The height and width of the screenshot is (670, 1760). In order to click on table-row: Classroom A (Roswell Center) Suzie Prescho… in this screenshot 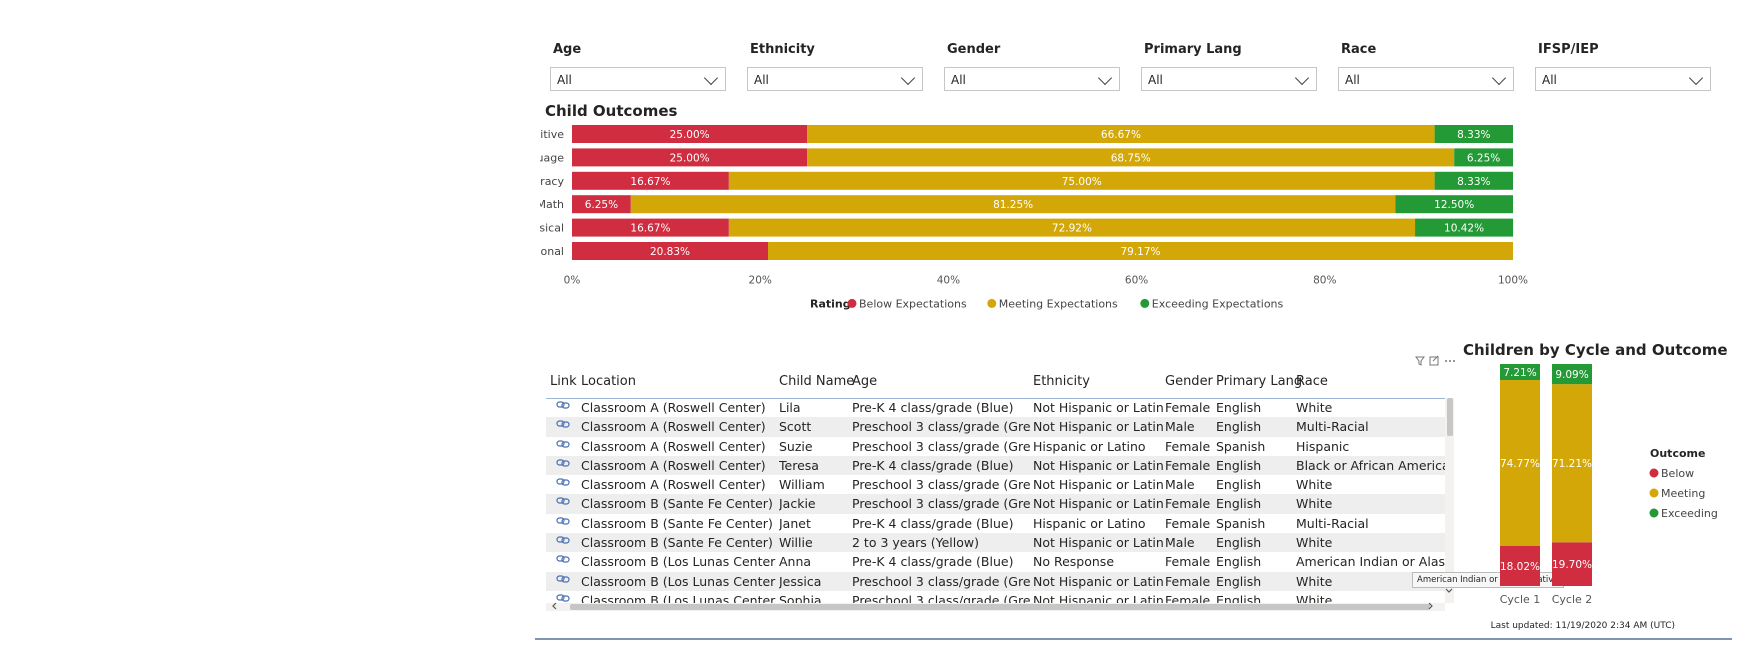, I will do `click(996, 446)`.